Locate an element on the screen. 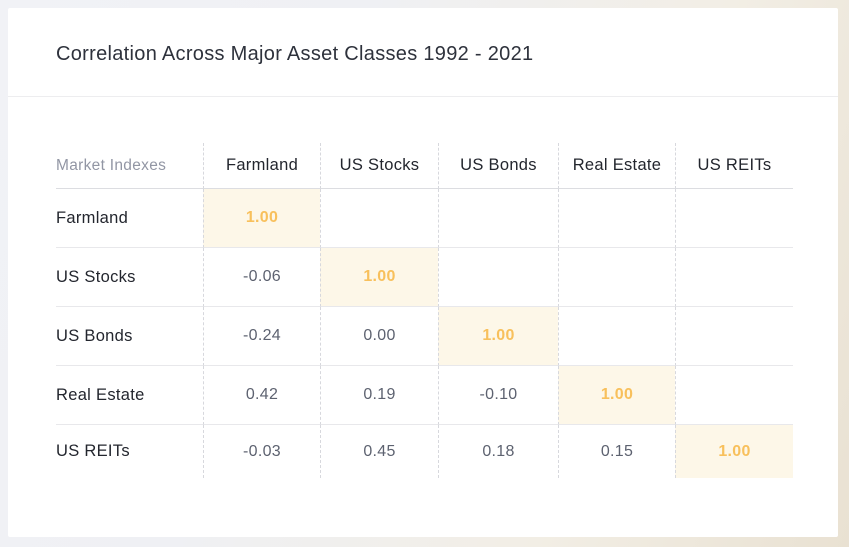 The width and height of the screenshot is (849, 547). correlation-cell: 0.15 is located at coordinates (616, 451).